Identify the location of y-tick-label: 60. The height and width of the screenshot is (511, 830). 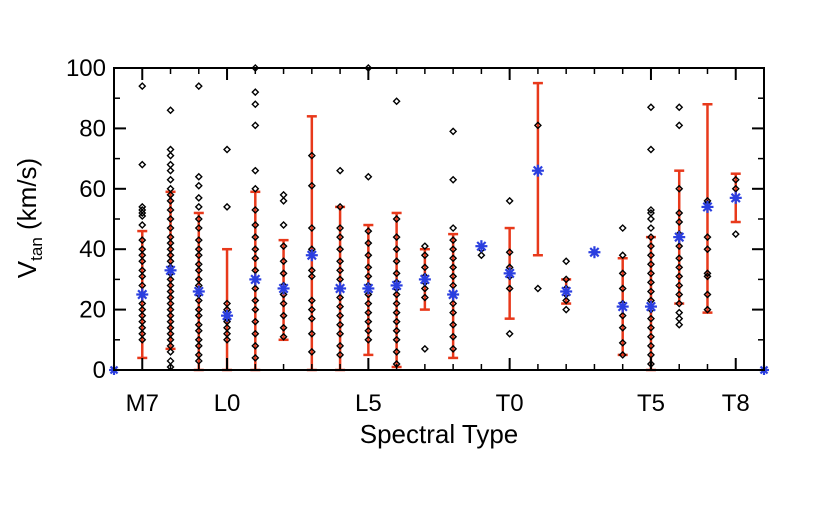
(92, 189).